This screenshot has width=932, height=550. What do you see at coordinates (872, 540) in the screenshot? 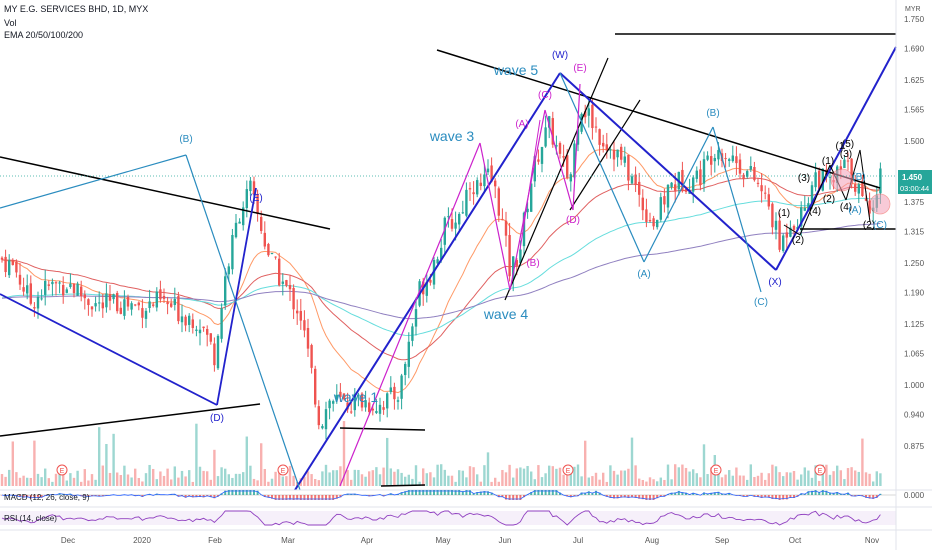
I see `time-tick-label: Nov` at bounding box center [872, 540].